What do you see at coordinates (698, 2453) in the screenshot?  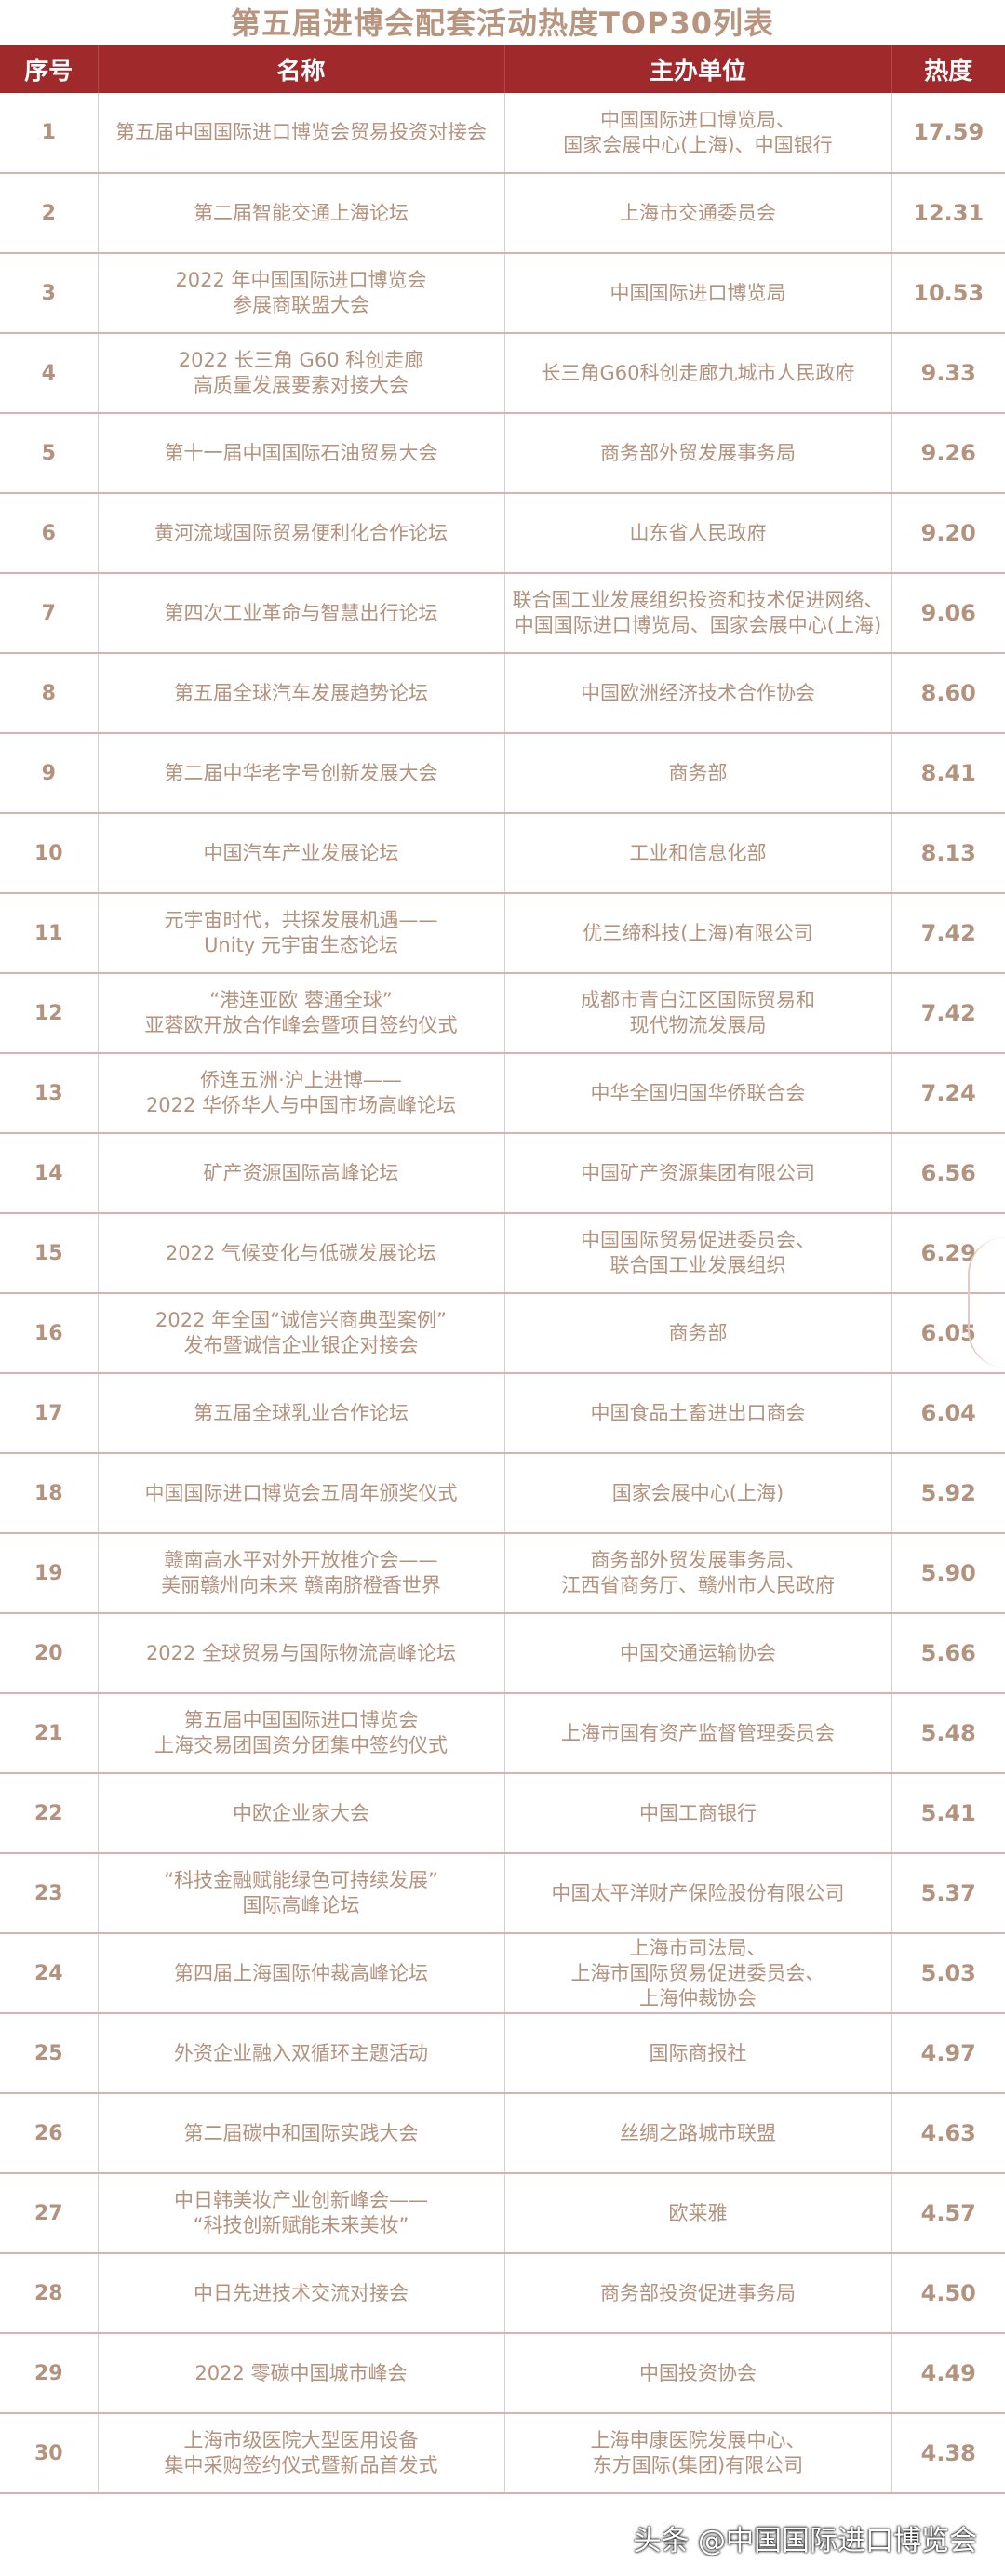 I see `organizer: 上海申康医院发展中心、 东方国际(集团)有限公司` at bounding box center [698, 2453].